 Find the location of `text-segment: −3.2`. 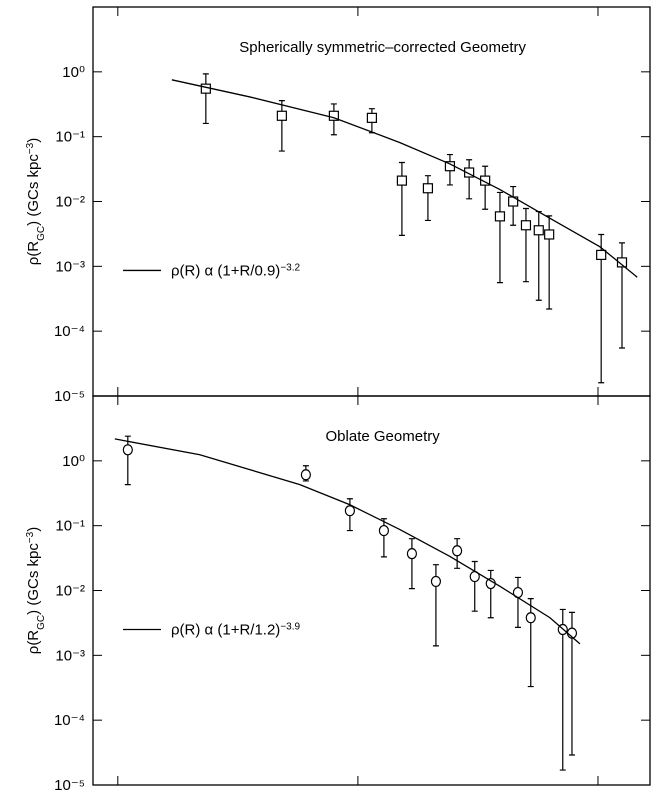

text-segment: −3.2 is located at coordinates (290, 267).